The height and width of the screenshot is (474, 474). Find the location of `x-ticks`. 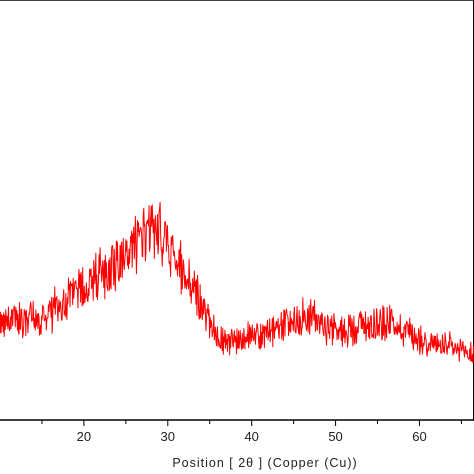

x-ticks is located at coordinates (251, 423).